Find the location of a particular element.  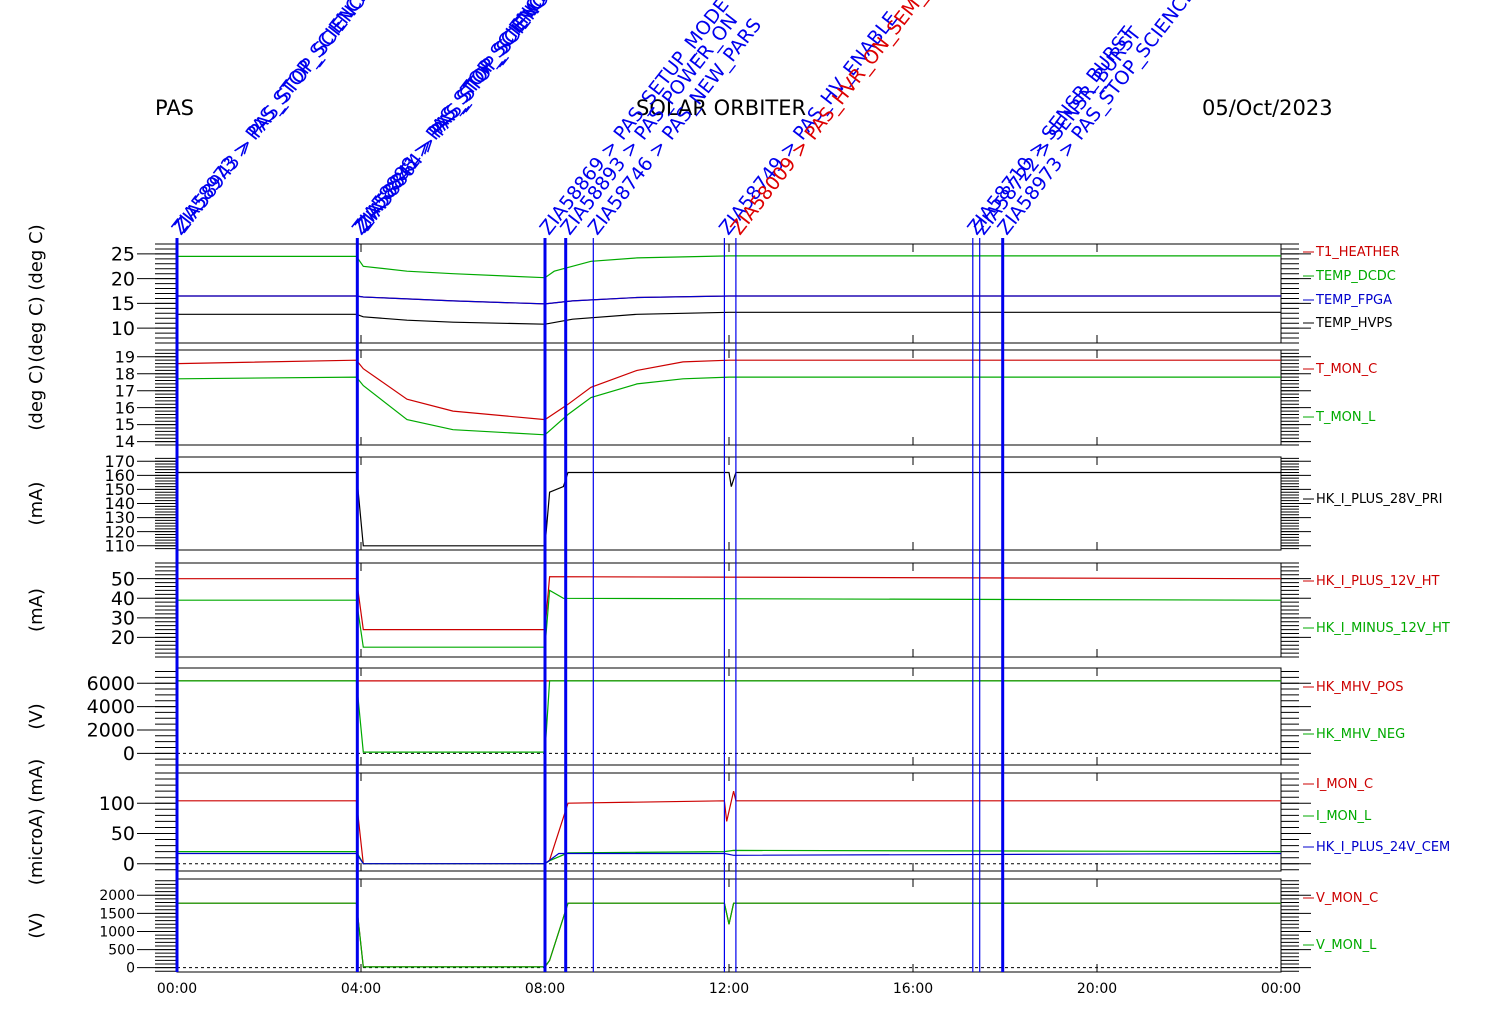

series-line-hk_i_minus_12v_ht is located at coordinates (729, 618).